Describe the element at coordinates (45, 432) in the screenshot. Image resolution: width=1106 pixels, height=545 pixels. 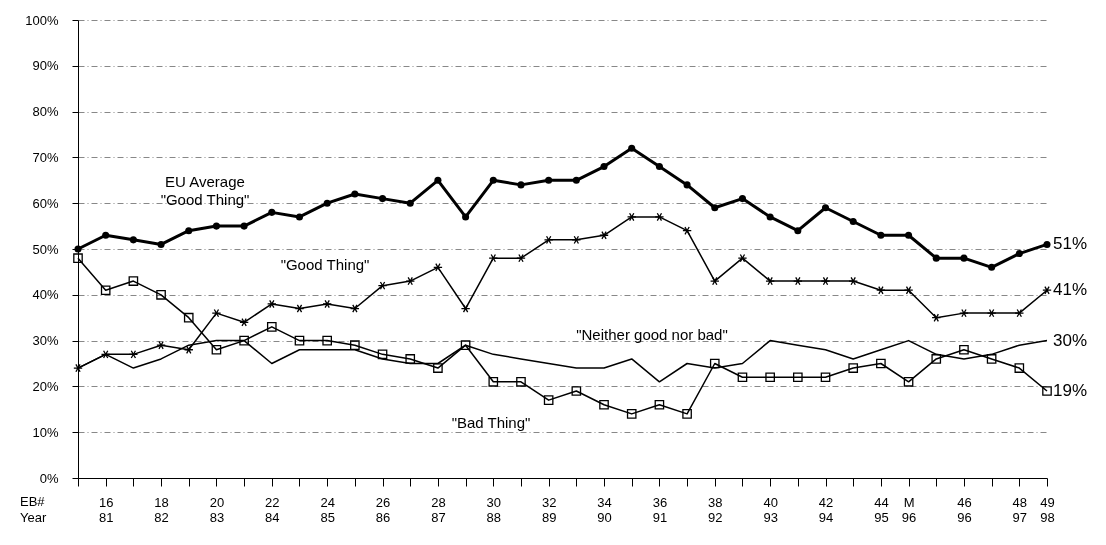
I see `y-tick-label: 10%` at that location.